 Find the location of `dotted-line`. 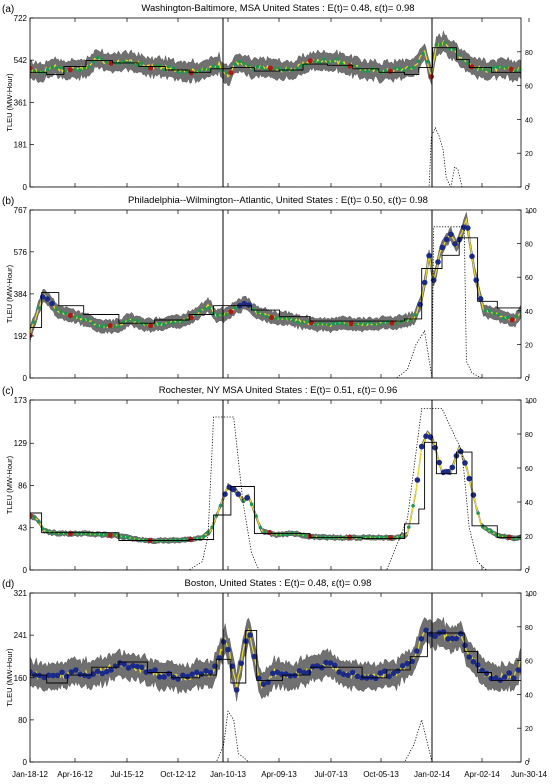

dotted-line is located at coordinates (275, 736).